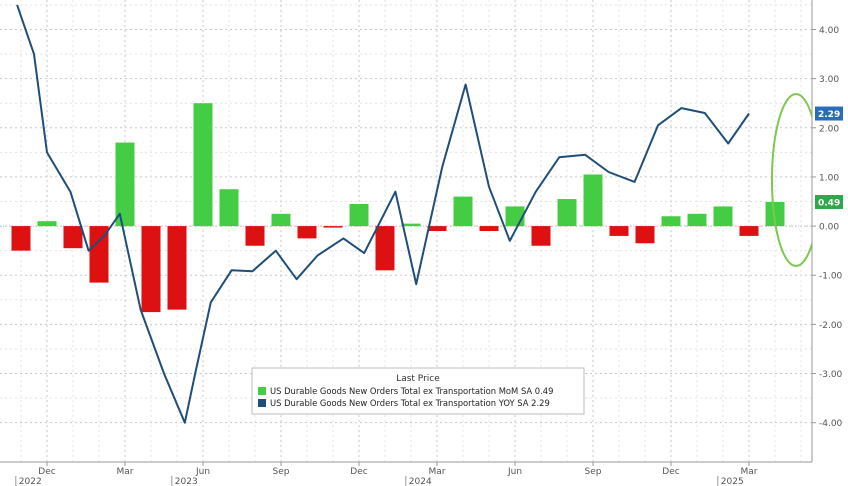 The width and height of the screenshot is (848, 486). What do you see at coordinates (420, 481) in the screenshot?
I see `x-year-label: 2024` at bounding box center [420, 481].